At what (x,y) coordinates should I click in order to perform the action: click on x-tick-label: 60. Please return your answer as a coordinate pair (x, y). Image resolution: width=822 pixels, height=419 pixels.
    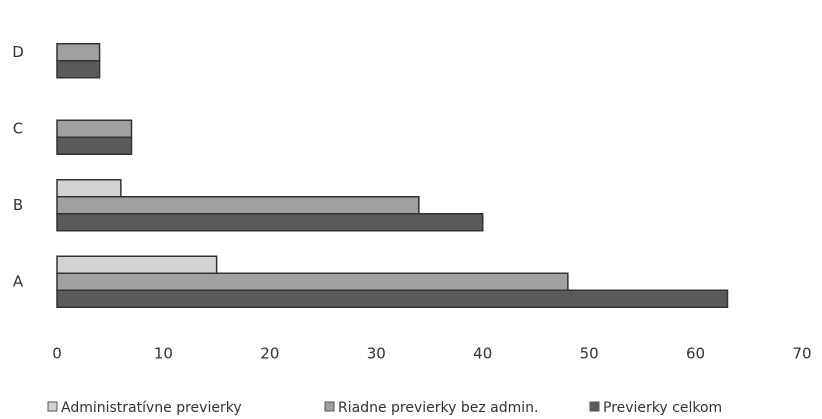
    Looking at the image, I should click on (695, 354).